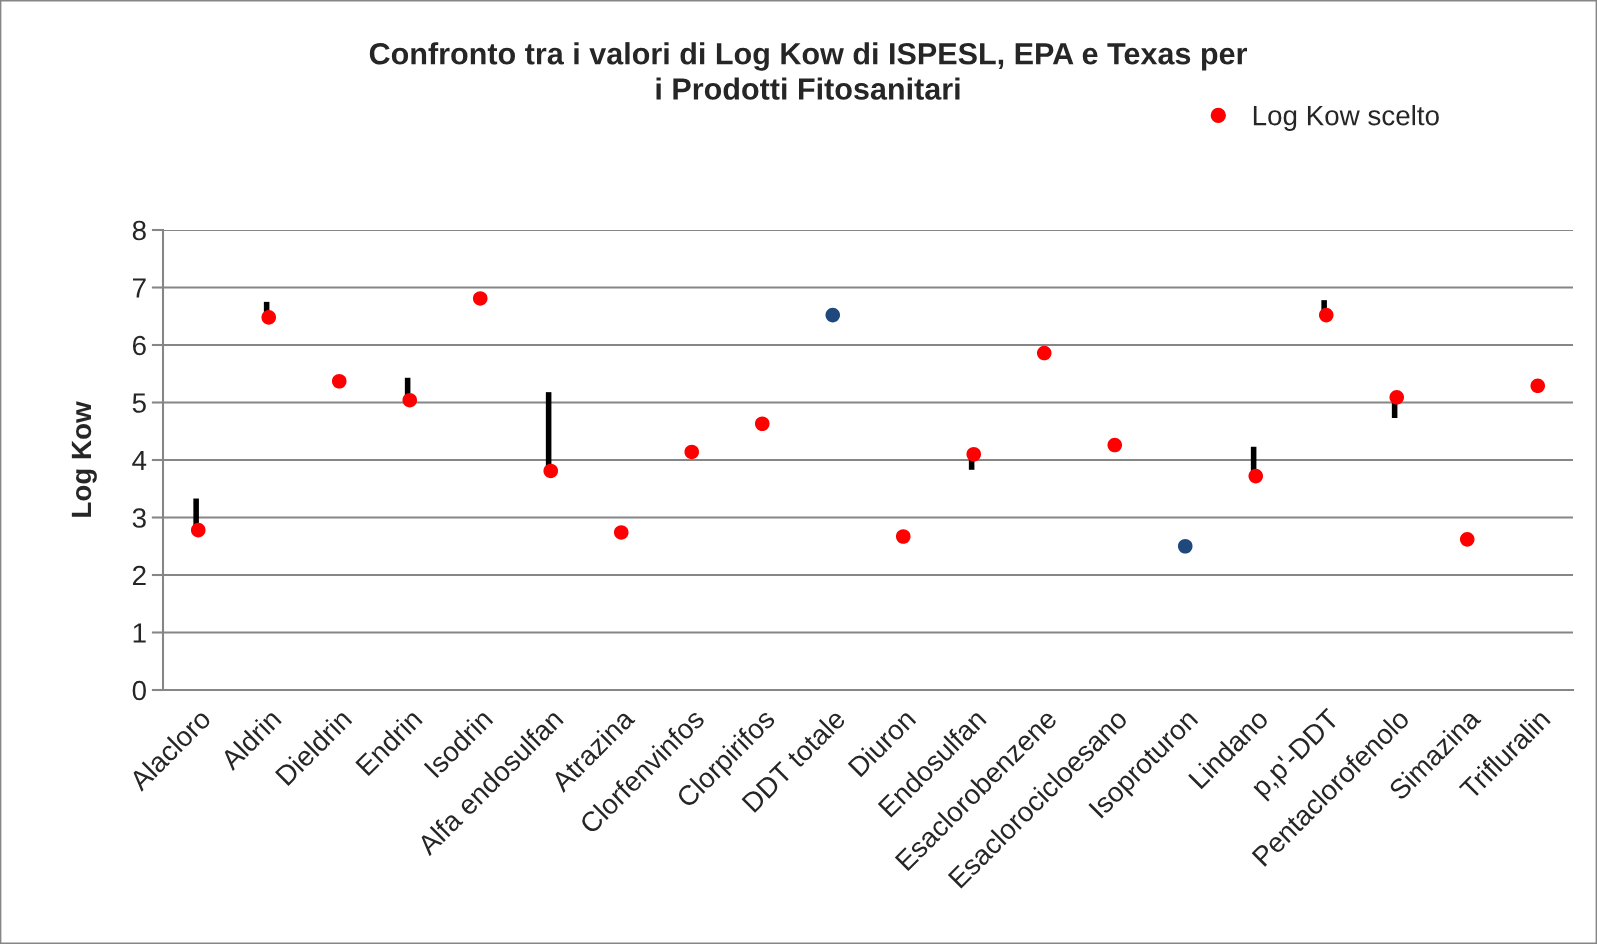 This screenshot has height=944, width=1597. Describe the element at coordinates (139, 460) in the screenshot. I see `y-tick-label: 4` at that location.